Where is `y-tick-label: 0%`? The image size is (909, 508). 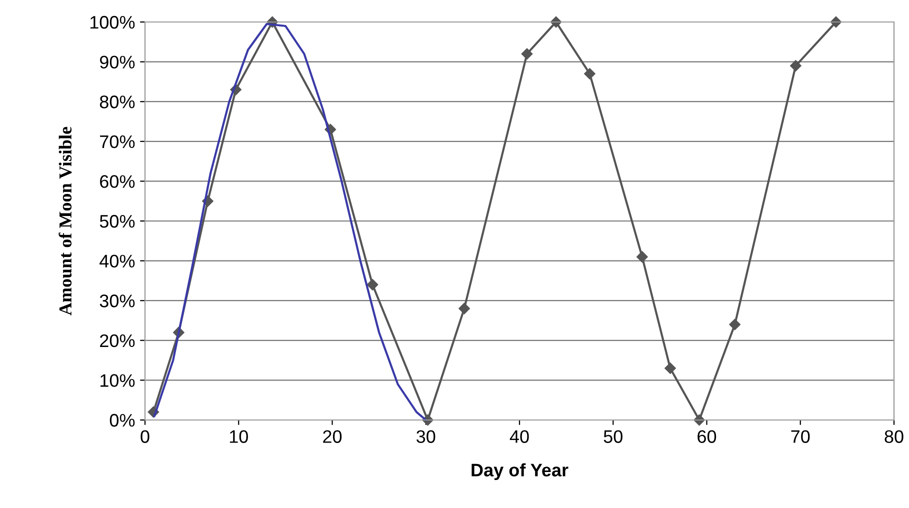 y-tick-label: 0% is located at coordinates (122, 420).